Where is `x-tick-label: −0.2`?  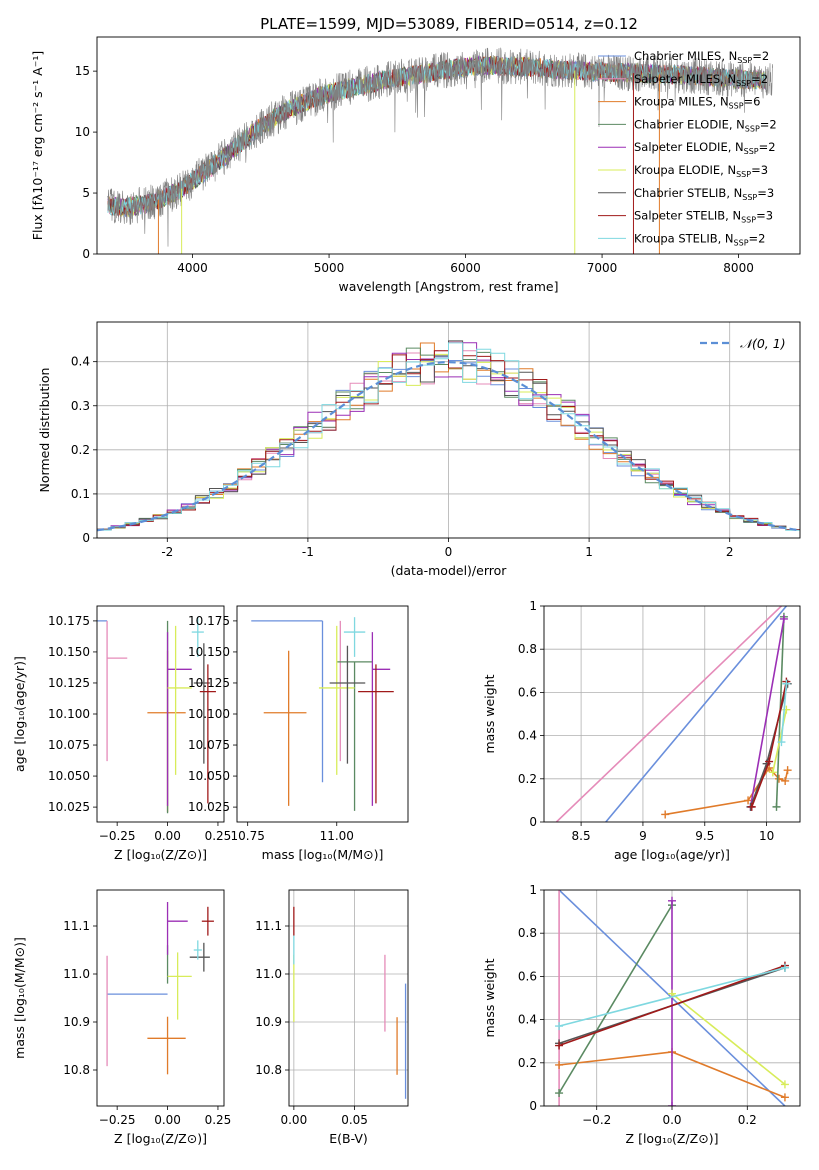 x-tick-label: −0.2 is located at coordinates (596, 1120).